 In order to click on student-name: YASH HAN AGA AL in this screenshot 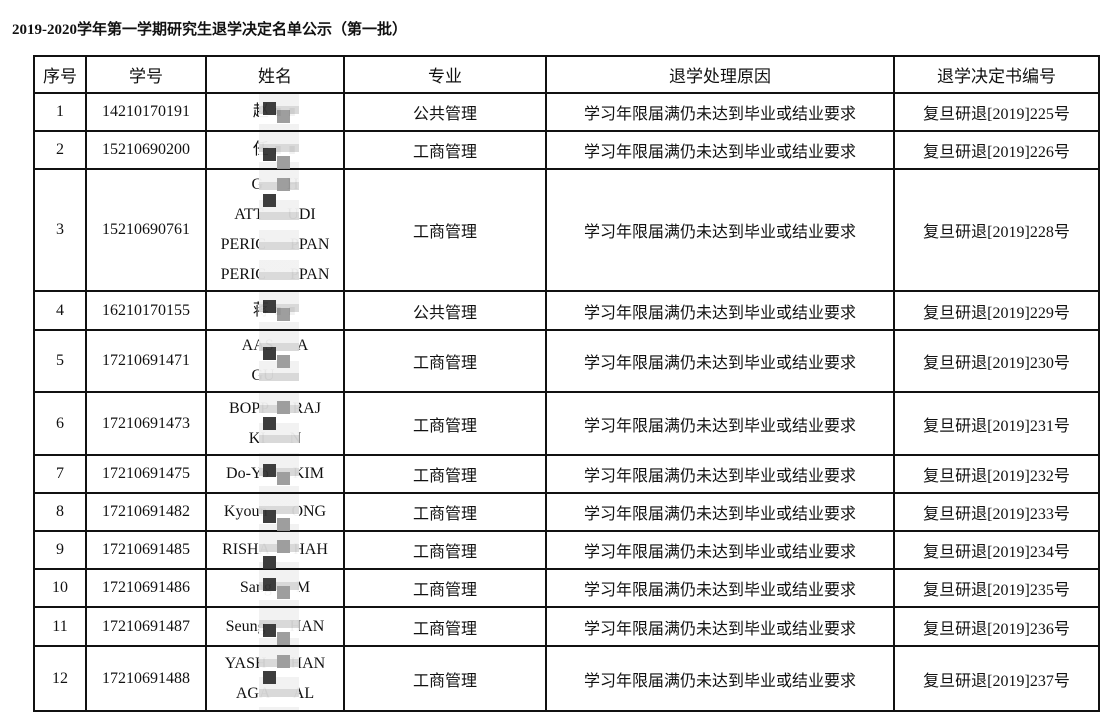, I will do `click(275, 678)`.